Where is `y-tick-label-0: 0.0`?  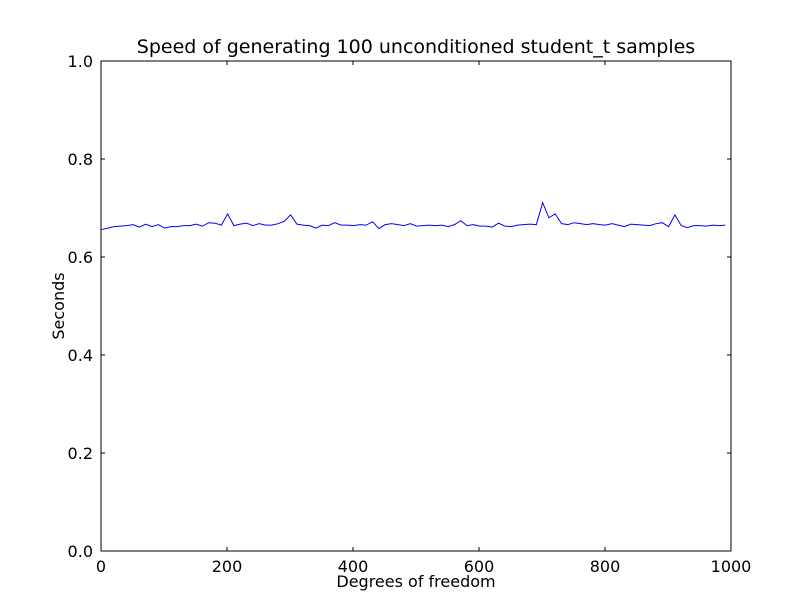 y-tick-label-0: 0.0 is located at coordinates (80, 551).